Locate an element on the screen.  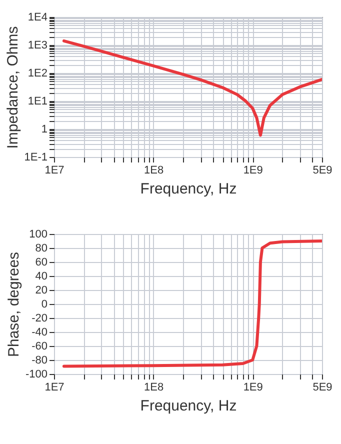
y-tick-label: 60 is located at coordinates (41, 262).